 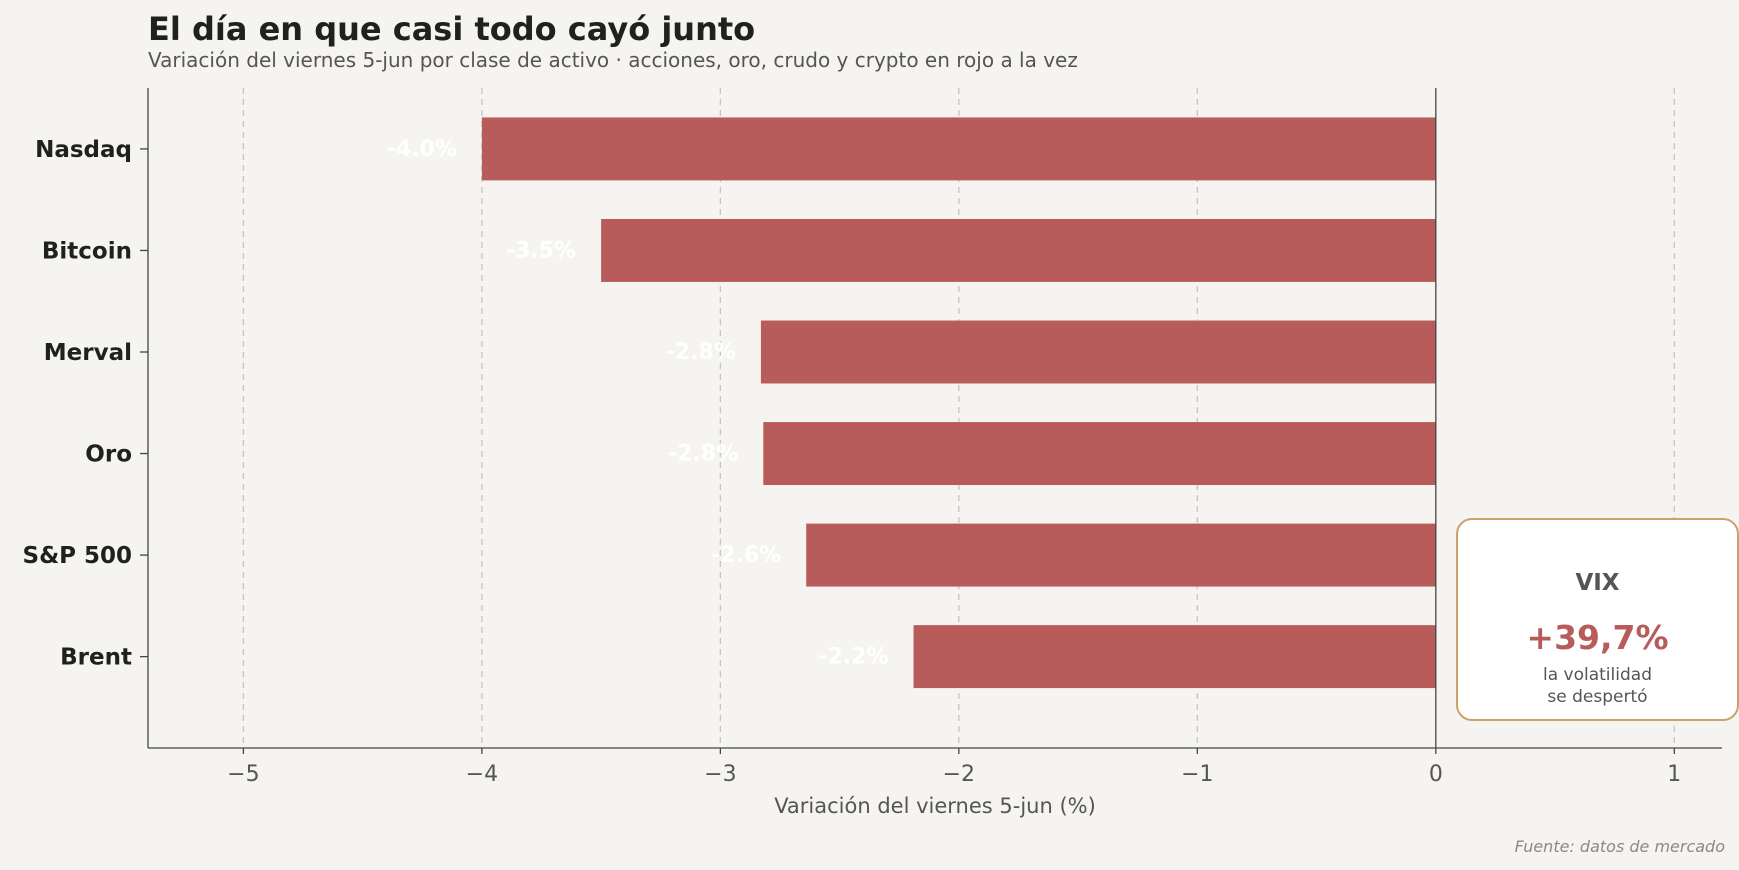 I want to click on x-tick-label: −2, so click(x=959, y=774).